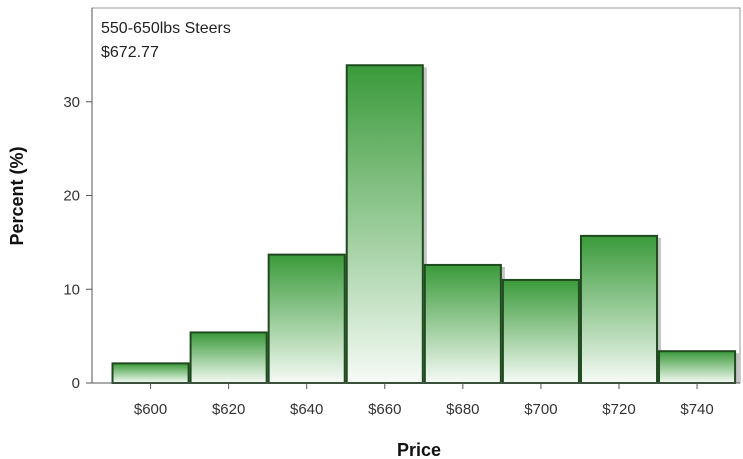 The height and width of the screenshot is (459, 743). Describe the element at coordinates (384, 409) in the screenshot. I see `x-tick-label: $660` at that location.